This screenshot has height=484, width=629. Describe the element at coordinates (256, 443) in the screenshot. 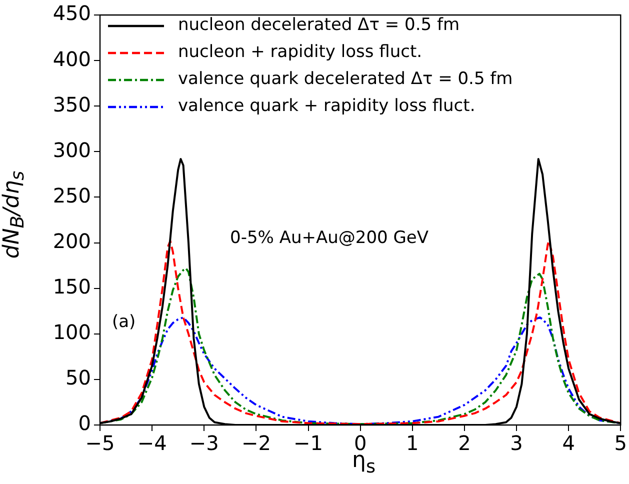

I see `x-tick-label: −2` at that location.